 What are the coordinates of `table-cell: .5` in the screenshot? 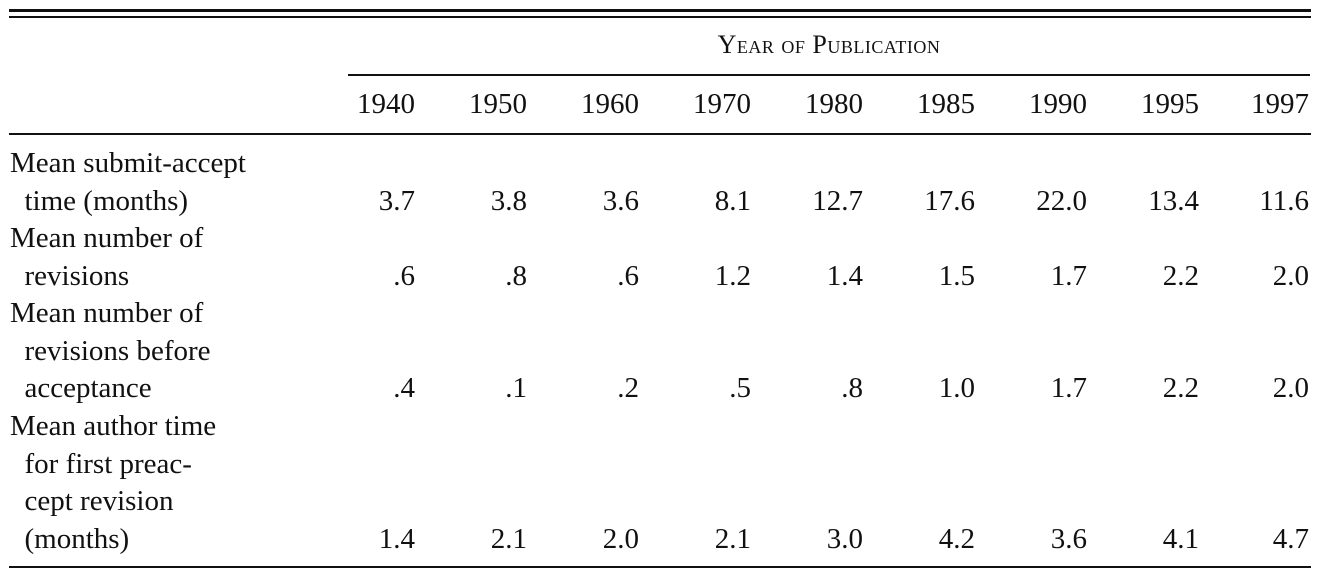 It's located at (740, 388).